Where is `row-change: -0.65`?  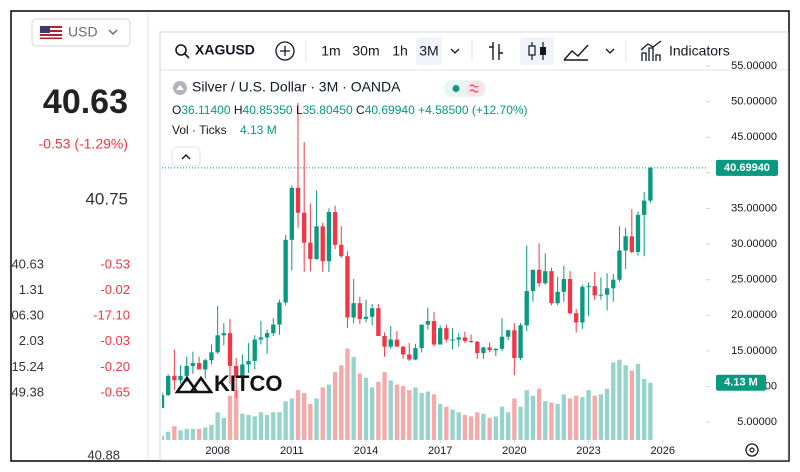
row-change: -0.65 is located at coordinates (115, 391).